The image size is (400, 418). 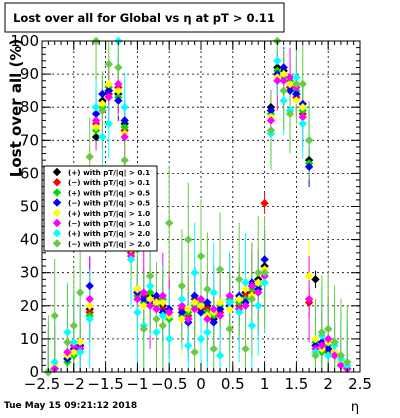 What do you see at coordinates (29, 339) in the screenshot?
I see `y-tick-label: 10` at bounding box center [29, 339].